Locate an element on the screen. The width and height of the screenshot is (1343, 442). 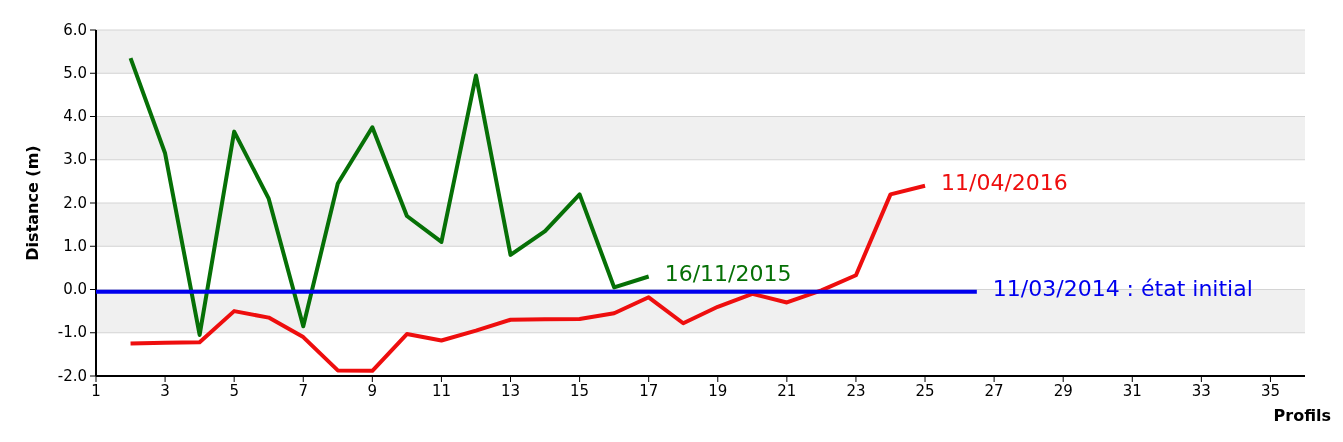
y-tick-label: -2.0 is located at coordinates (72, 375).